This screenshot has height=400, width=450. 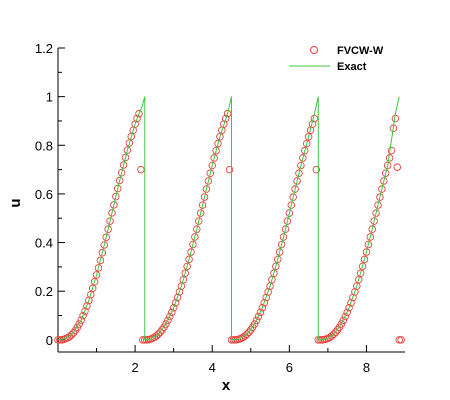 What do you see at coordinates (352, 67) in the screenshot?
I see `legend-label-exact: Exact` at bounding box center [352, 67].